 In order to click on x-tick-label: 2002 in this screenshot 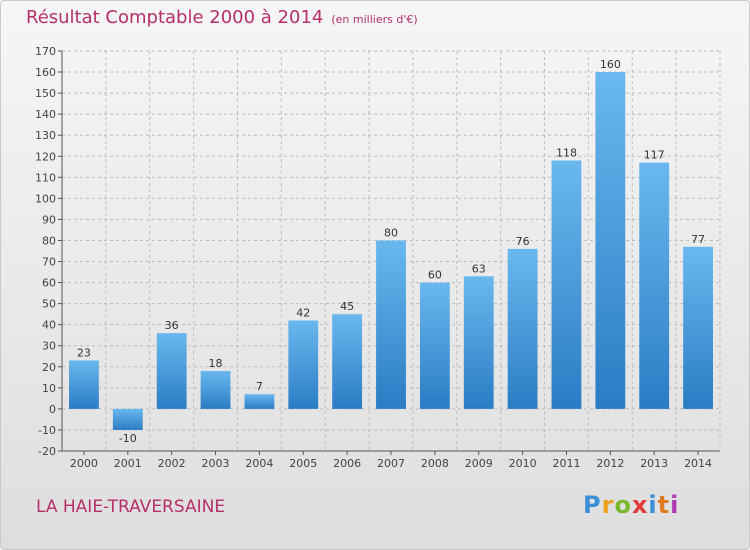, I will do `click(172, 463)`.